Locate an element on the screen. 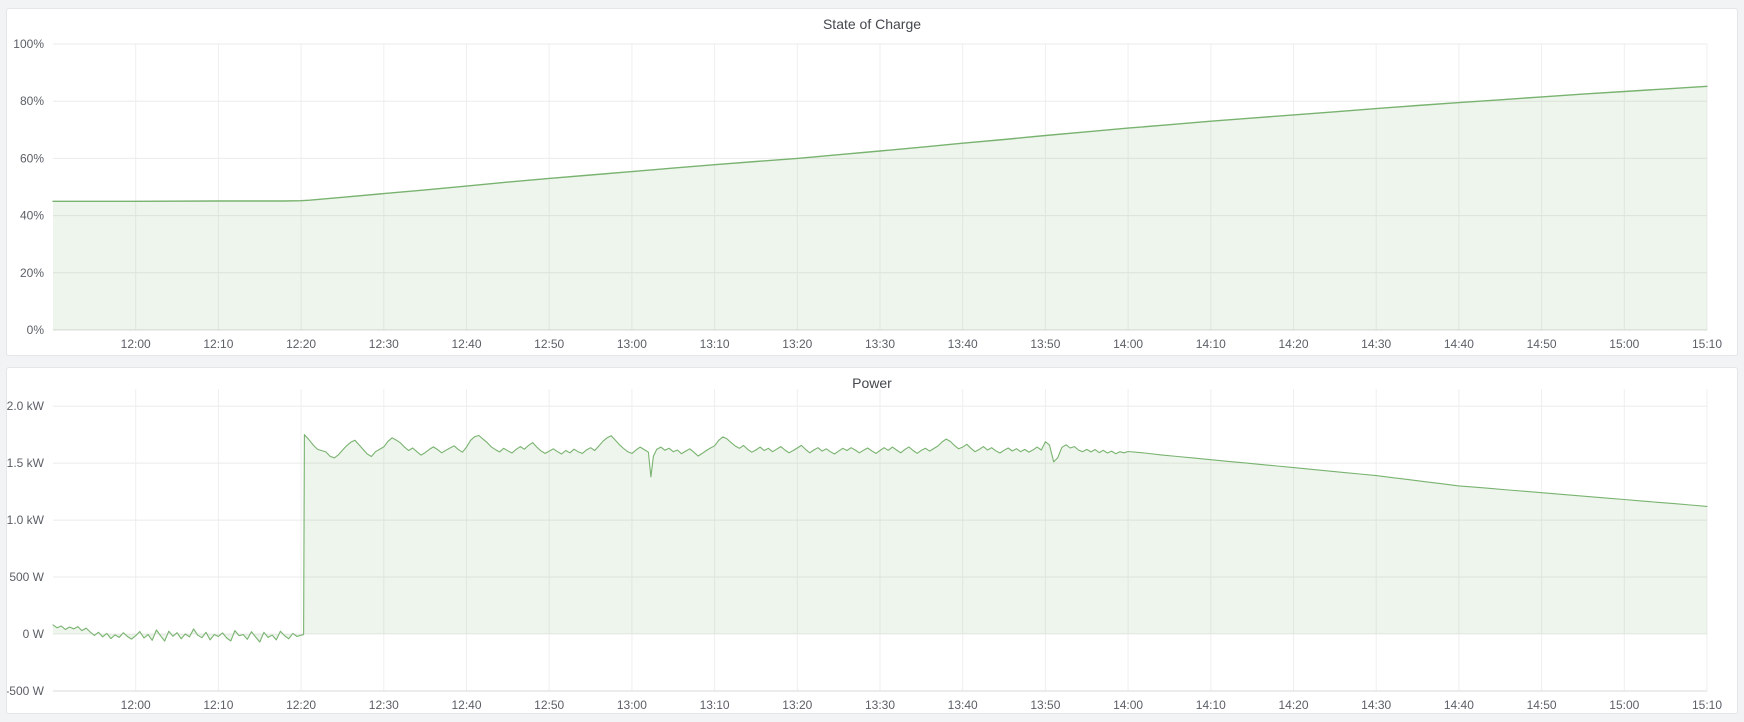 The image size is (1744, 722). panel-title-state-of-charge: State of Charge is located at coordinates (872, 24).